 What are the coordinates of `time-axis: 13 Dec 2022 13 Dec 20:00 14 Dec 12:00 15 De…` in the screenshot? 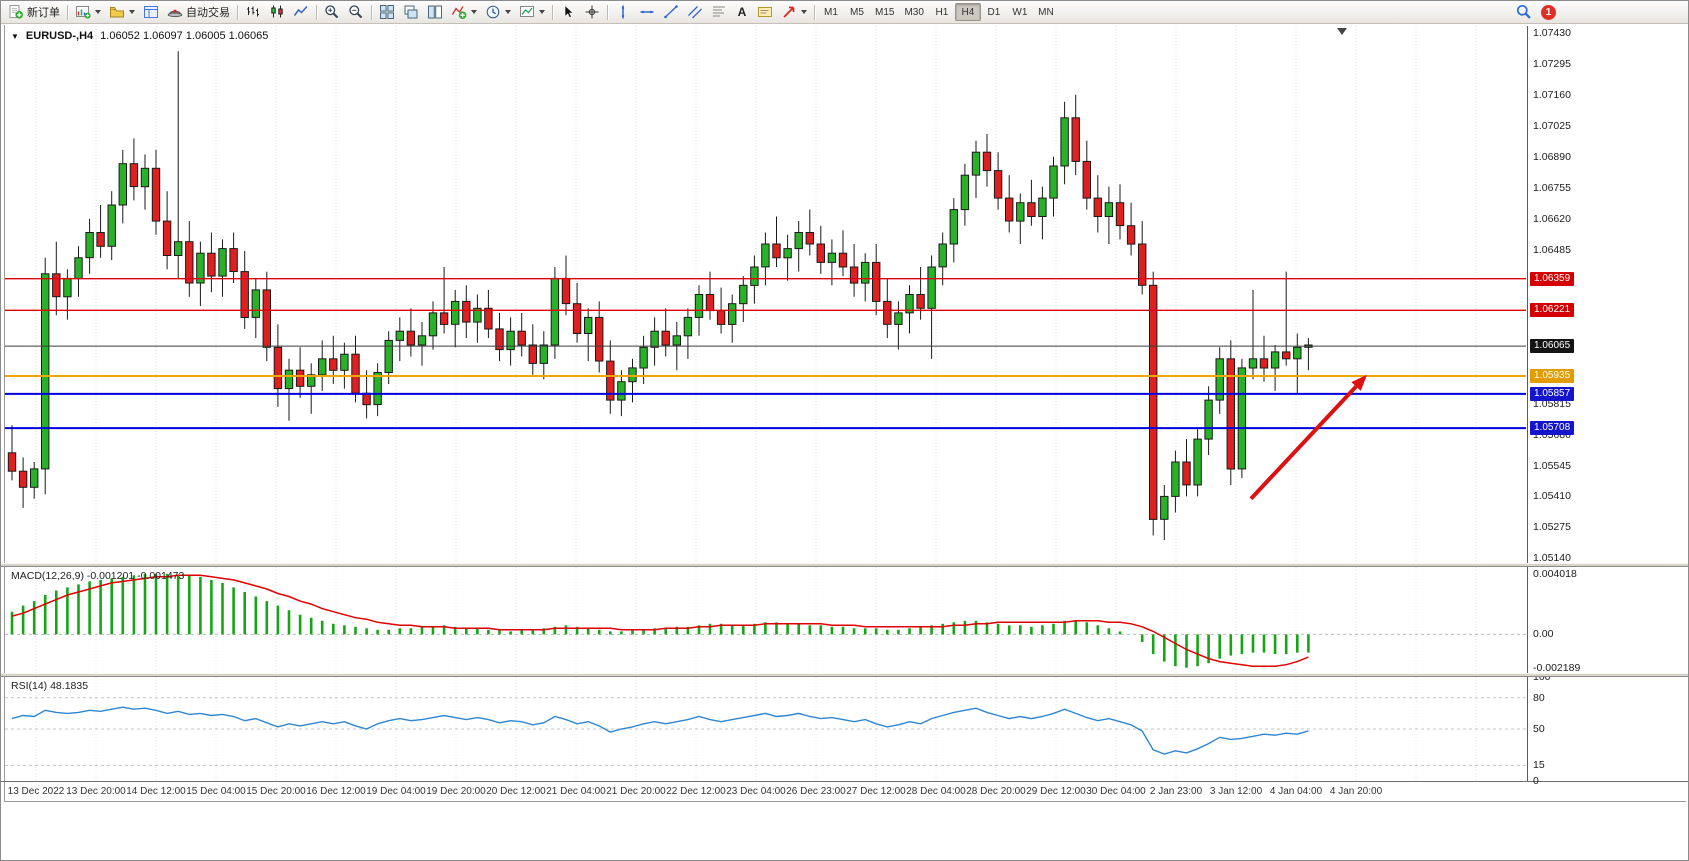 It's located at (765, 792).